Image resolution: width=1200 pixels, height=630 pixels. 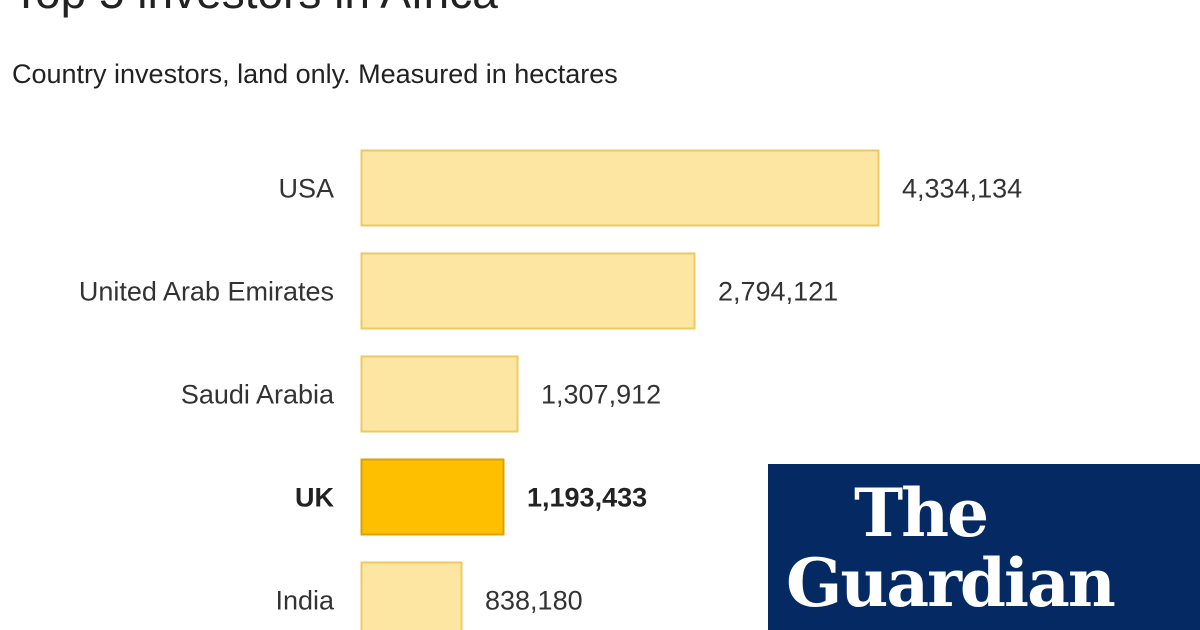 What do you see at coordinates (620, 188) in the screenshot?
I see `bar-usa` at bounding box center [620, 188].